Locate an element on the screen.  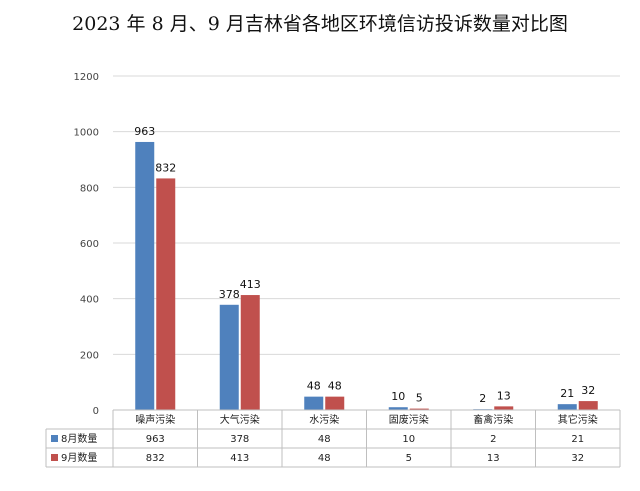
table-cell: 21 is located at coordinates (577, 439).